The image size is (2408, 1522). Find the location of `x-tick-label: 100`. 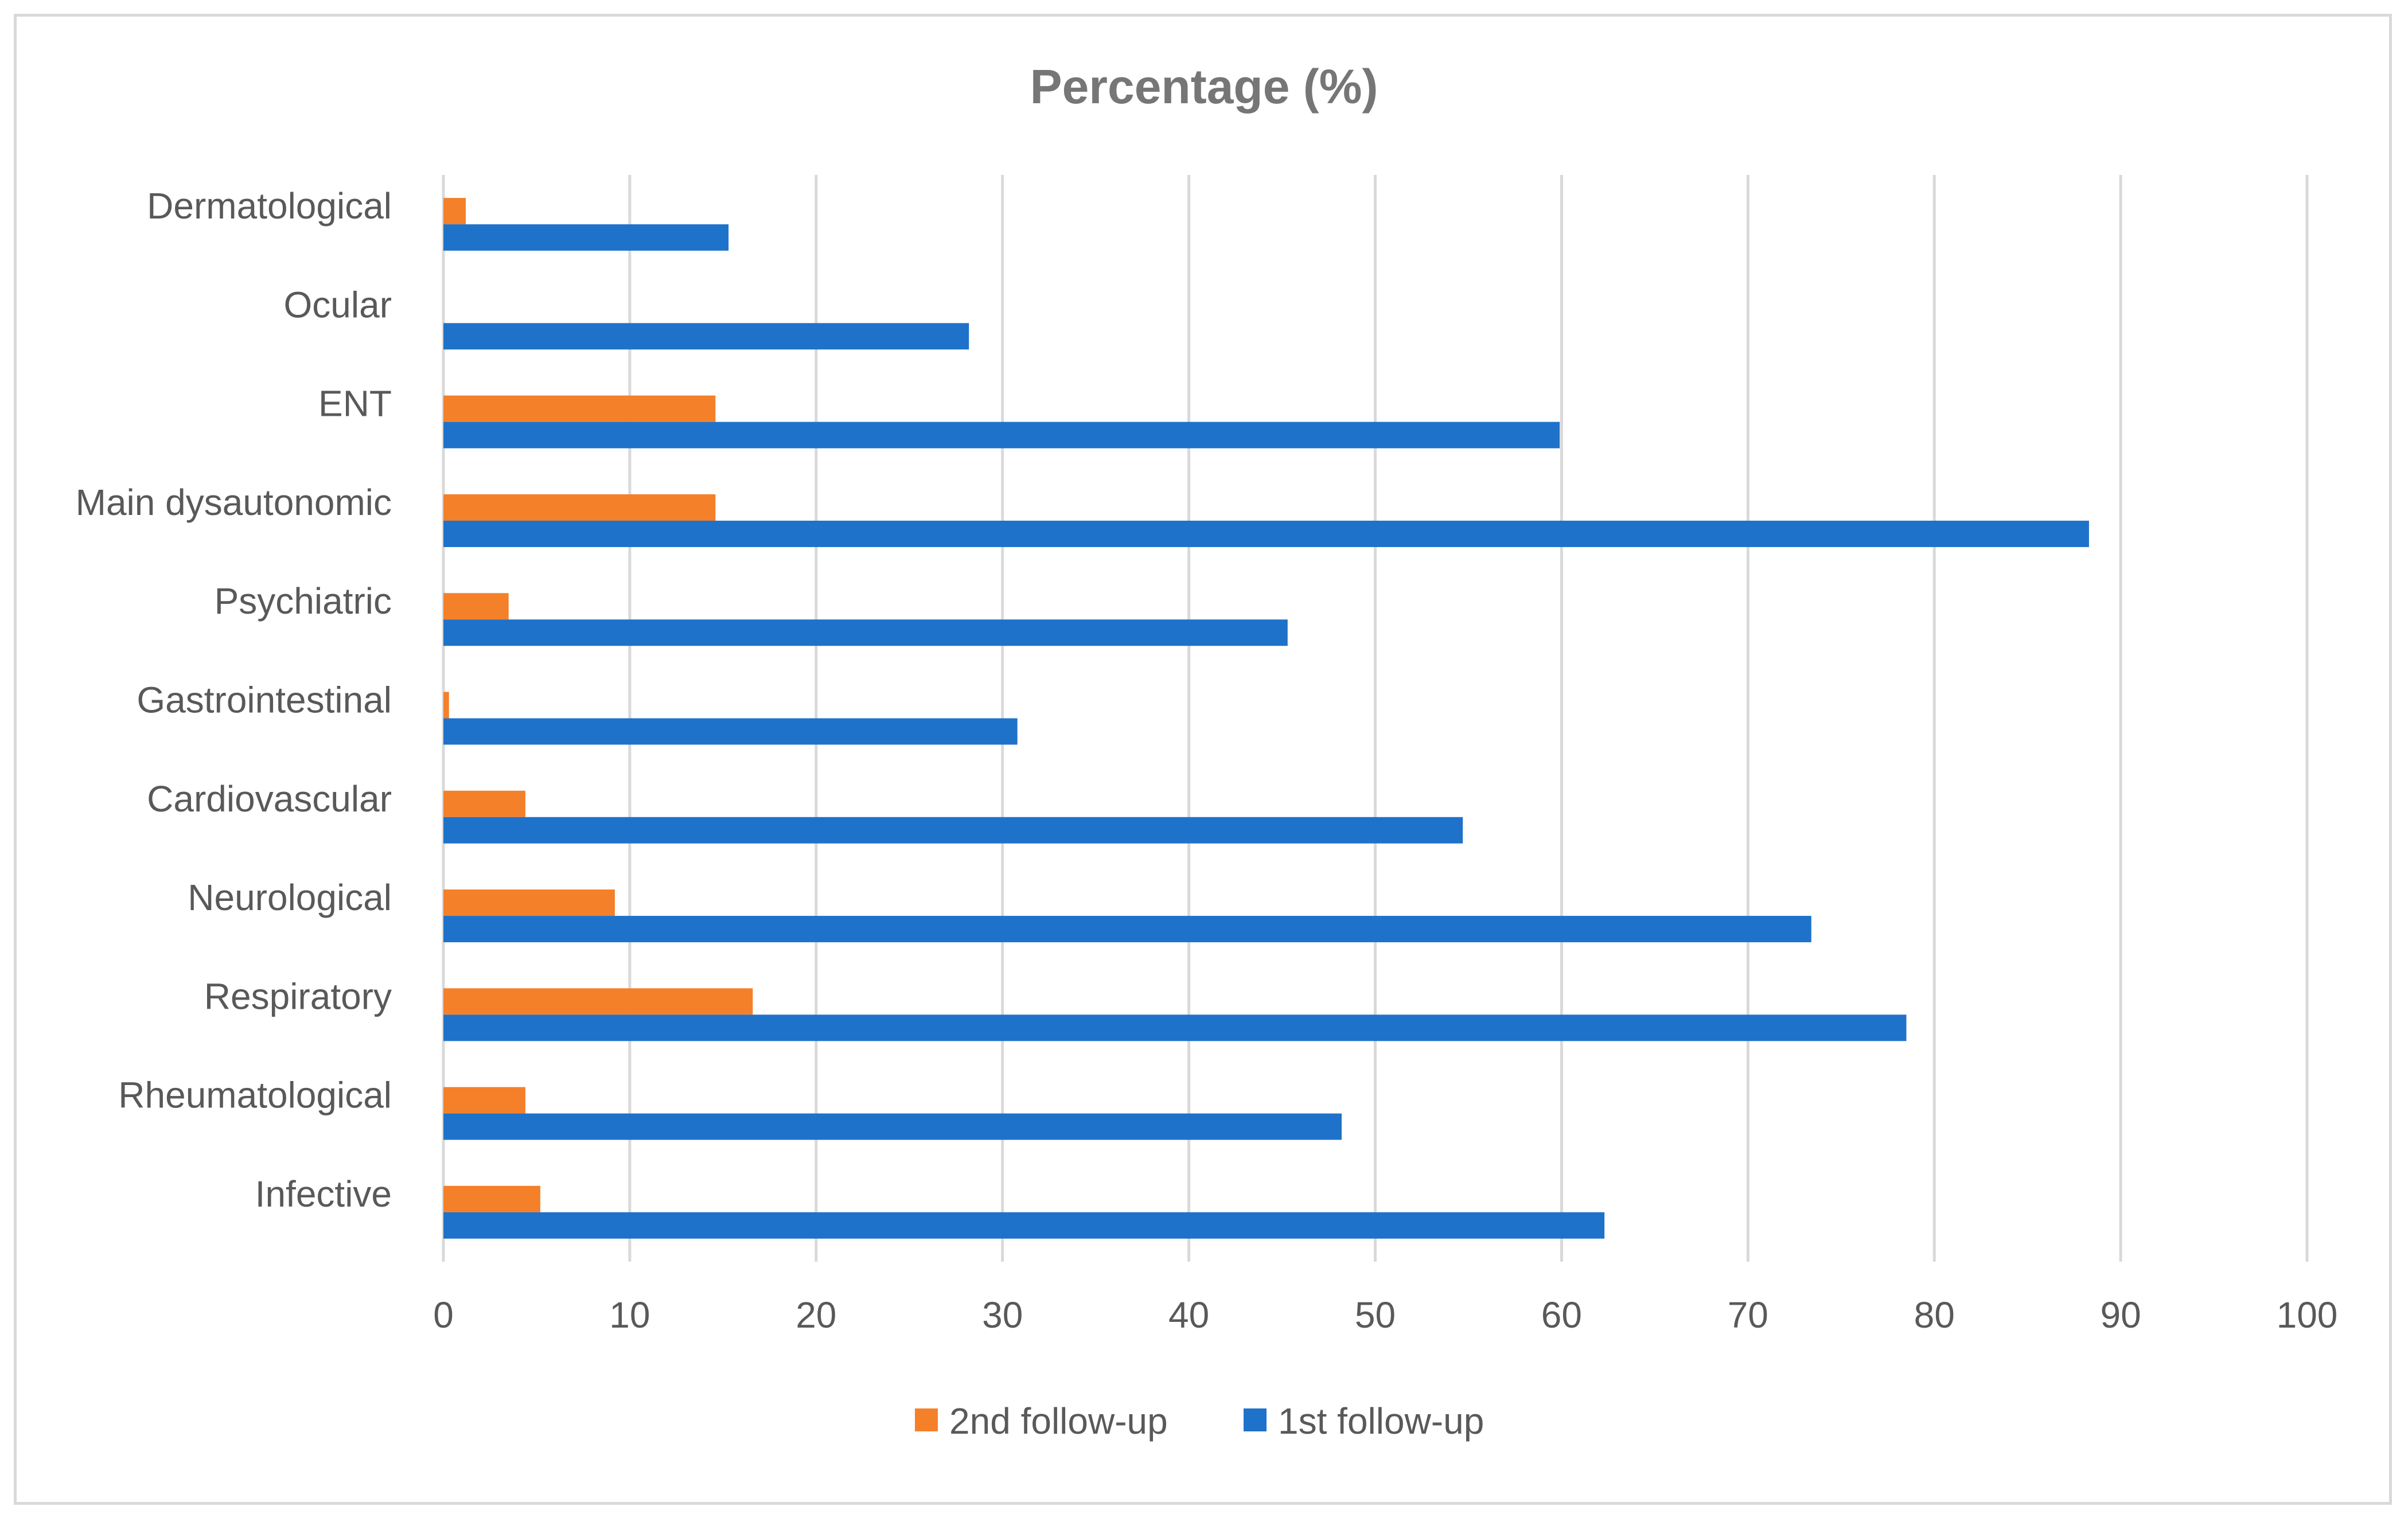

x-tick-label: 100 is located at coordinates (2307, 1315).